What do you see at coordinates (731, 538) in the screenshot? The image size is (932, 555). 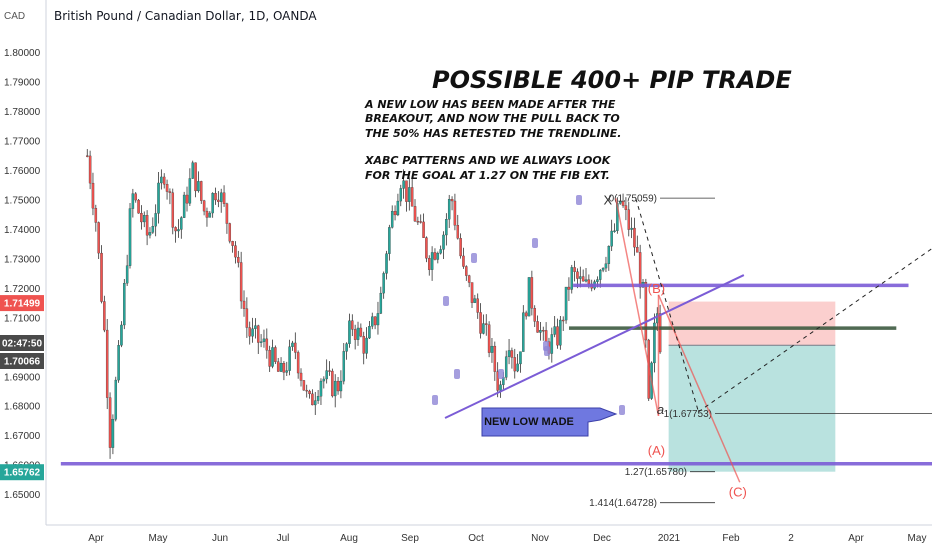 I see `x-tick-label: Feb` at bounding box center [731, 538].